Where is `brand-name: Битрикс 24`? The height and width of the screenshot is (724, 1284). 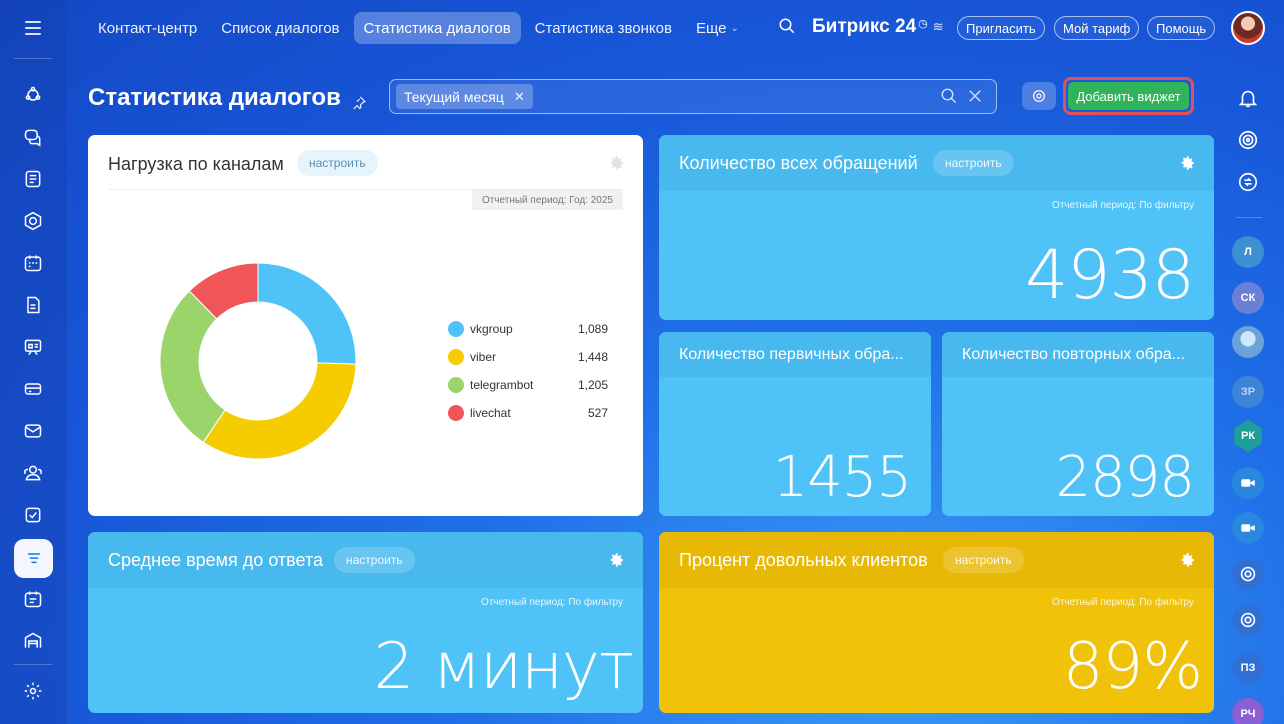
brand-name: Битрикс 24 is located at coordinates (864, 26).